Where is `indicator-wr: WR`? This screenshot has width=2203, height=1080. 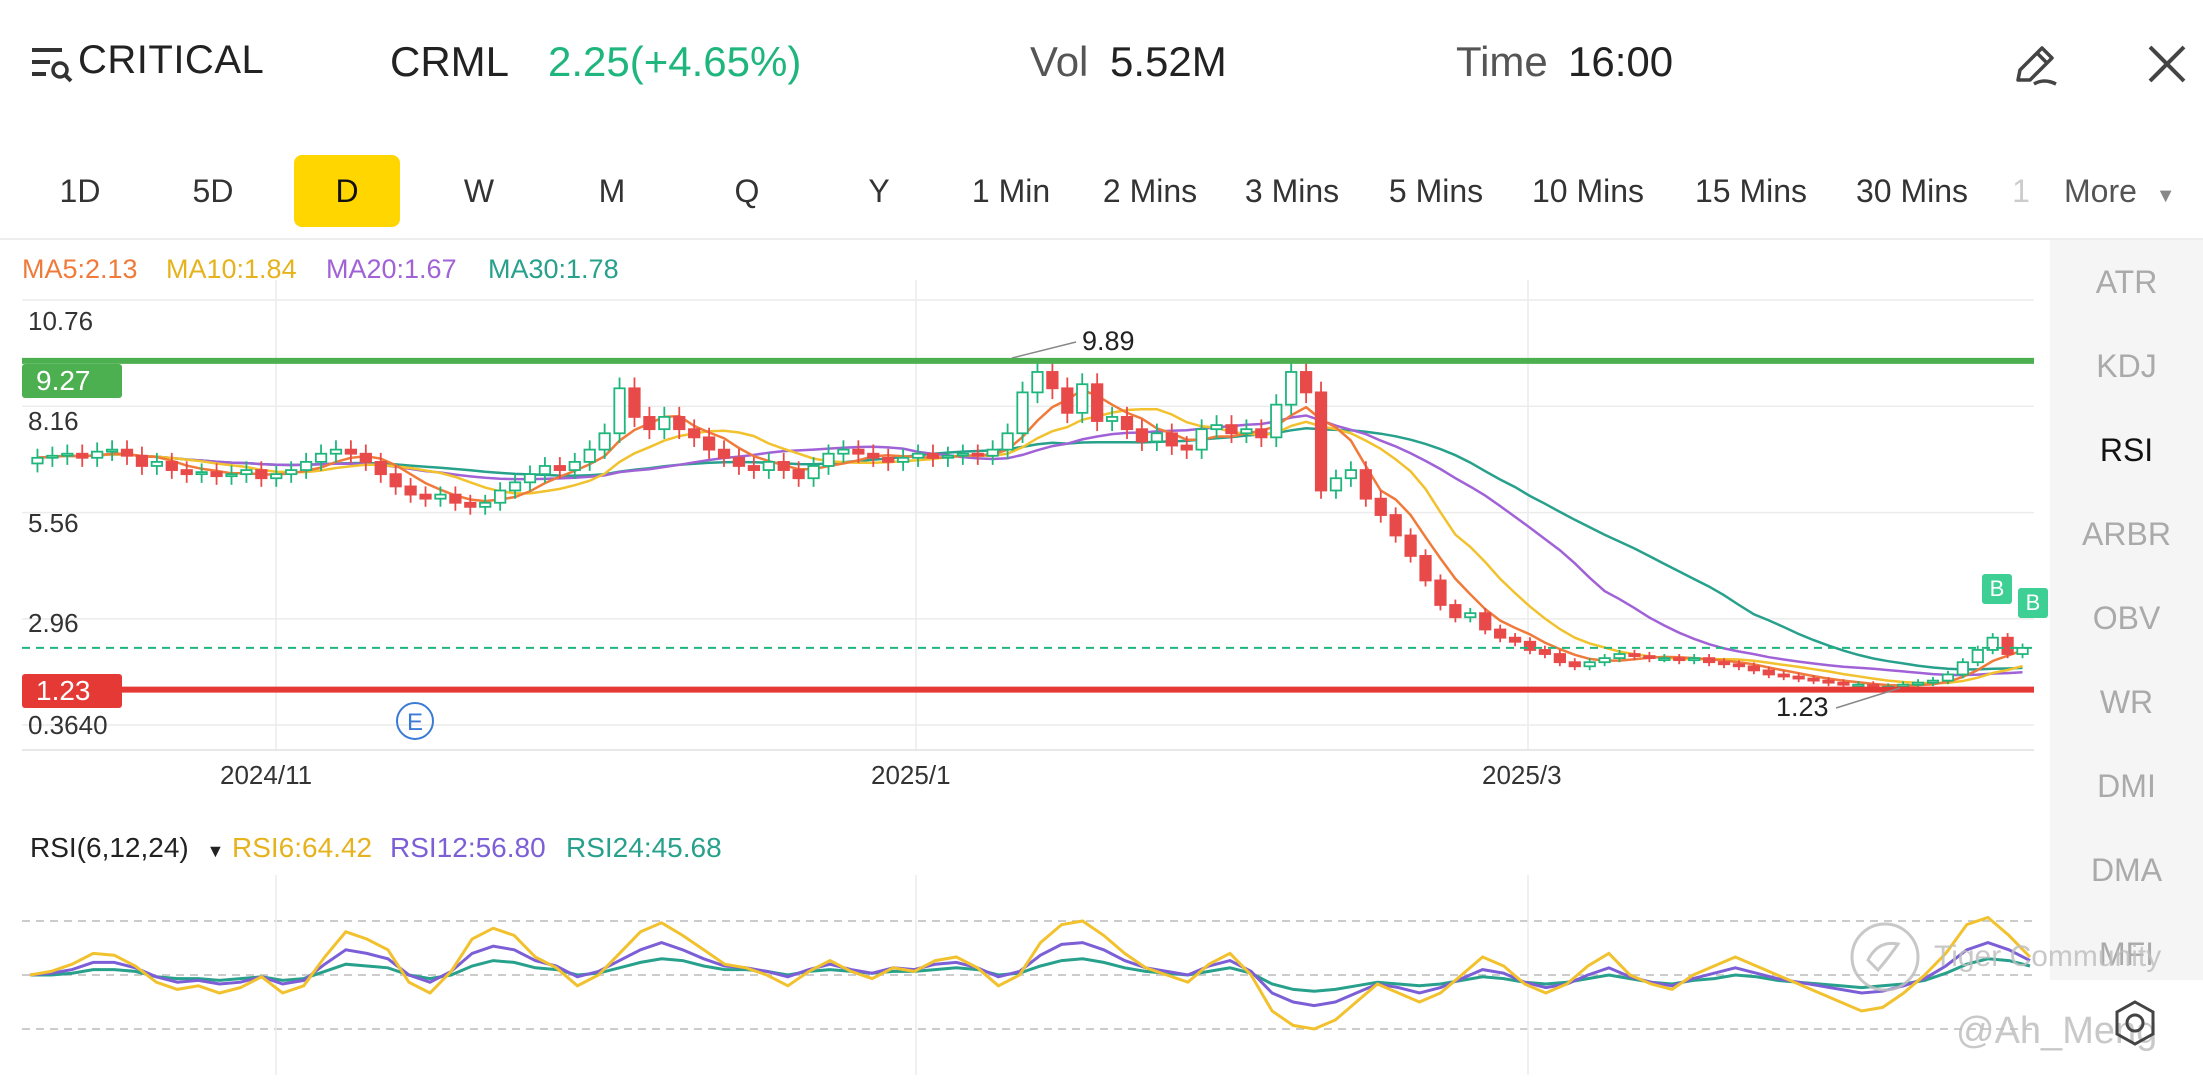
indicator-wr: WR is located at coordinates (2126, 702).